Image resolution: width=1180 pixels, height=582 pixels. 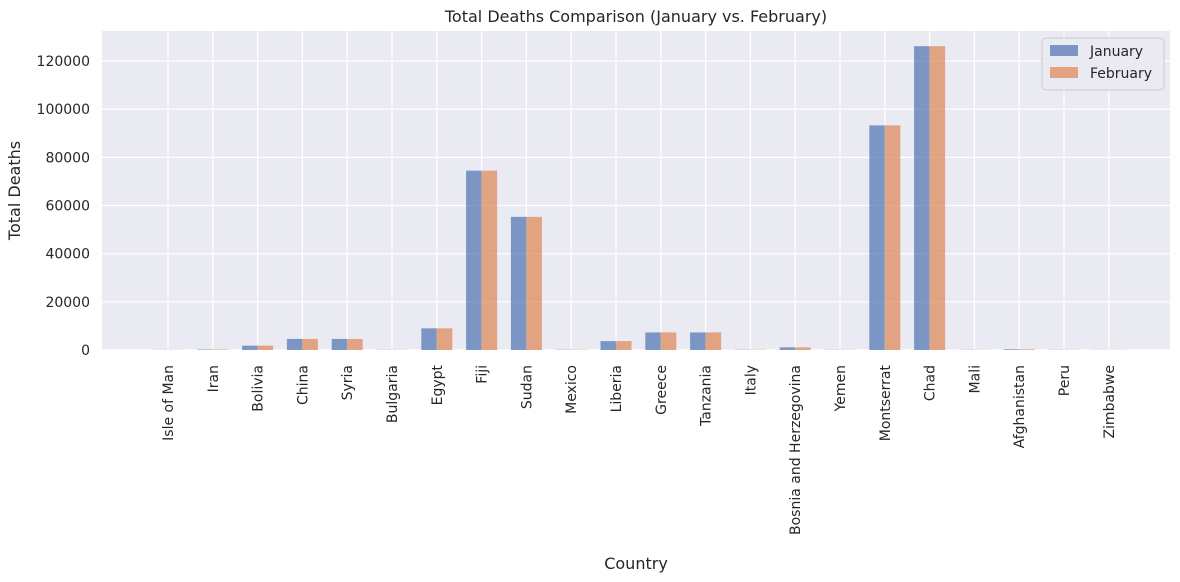 What do you see at coordinates (67, 158) in the screenshot?
I see `y-tick-label: 80000` at bounding box center [67, 158].